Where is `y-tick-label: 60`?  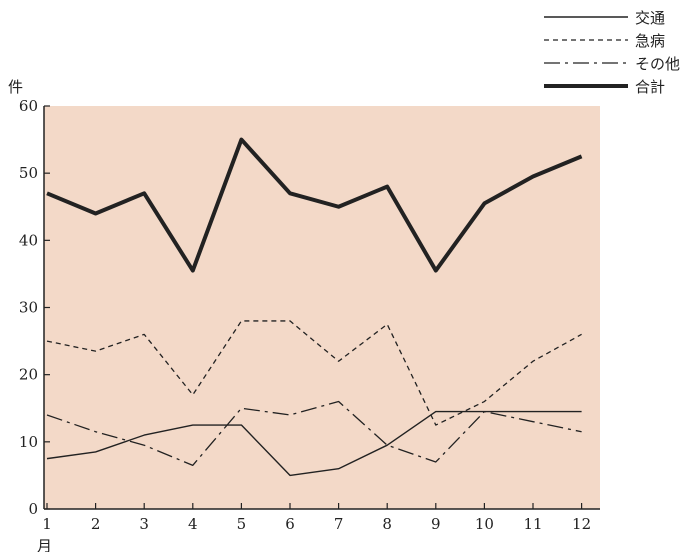 y-tick-label: 60 is located at coordinates (28, 106).